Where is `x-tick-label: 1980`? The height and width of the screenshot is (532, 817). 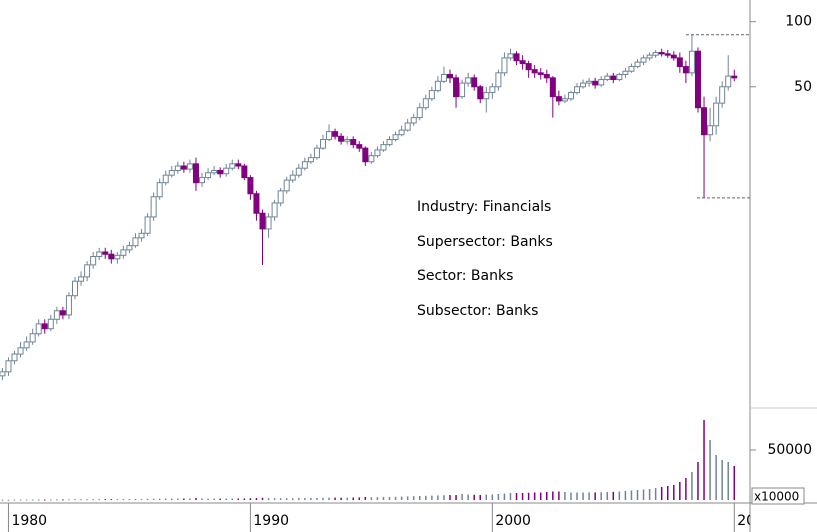 x-tick-label: 1980 is located at coordinates (29, 521).